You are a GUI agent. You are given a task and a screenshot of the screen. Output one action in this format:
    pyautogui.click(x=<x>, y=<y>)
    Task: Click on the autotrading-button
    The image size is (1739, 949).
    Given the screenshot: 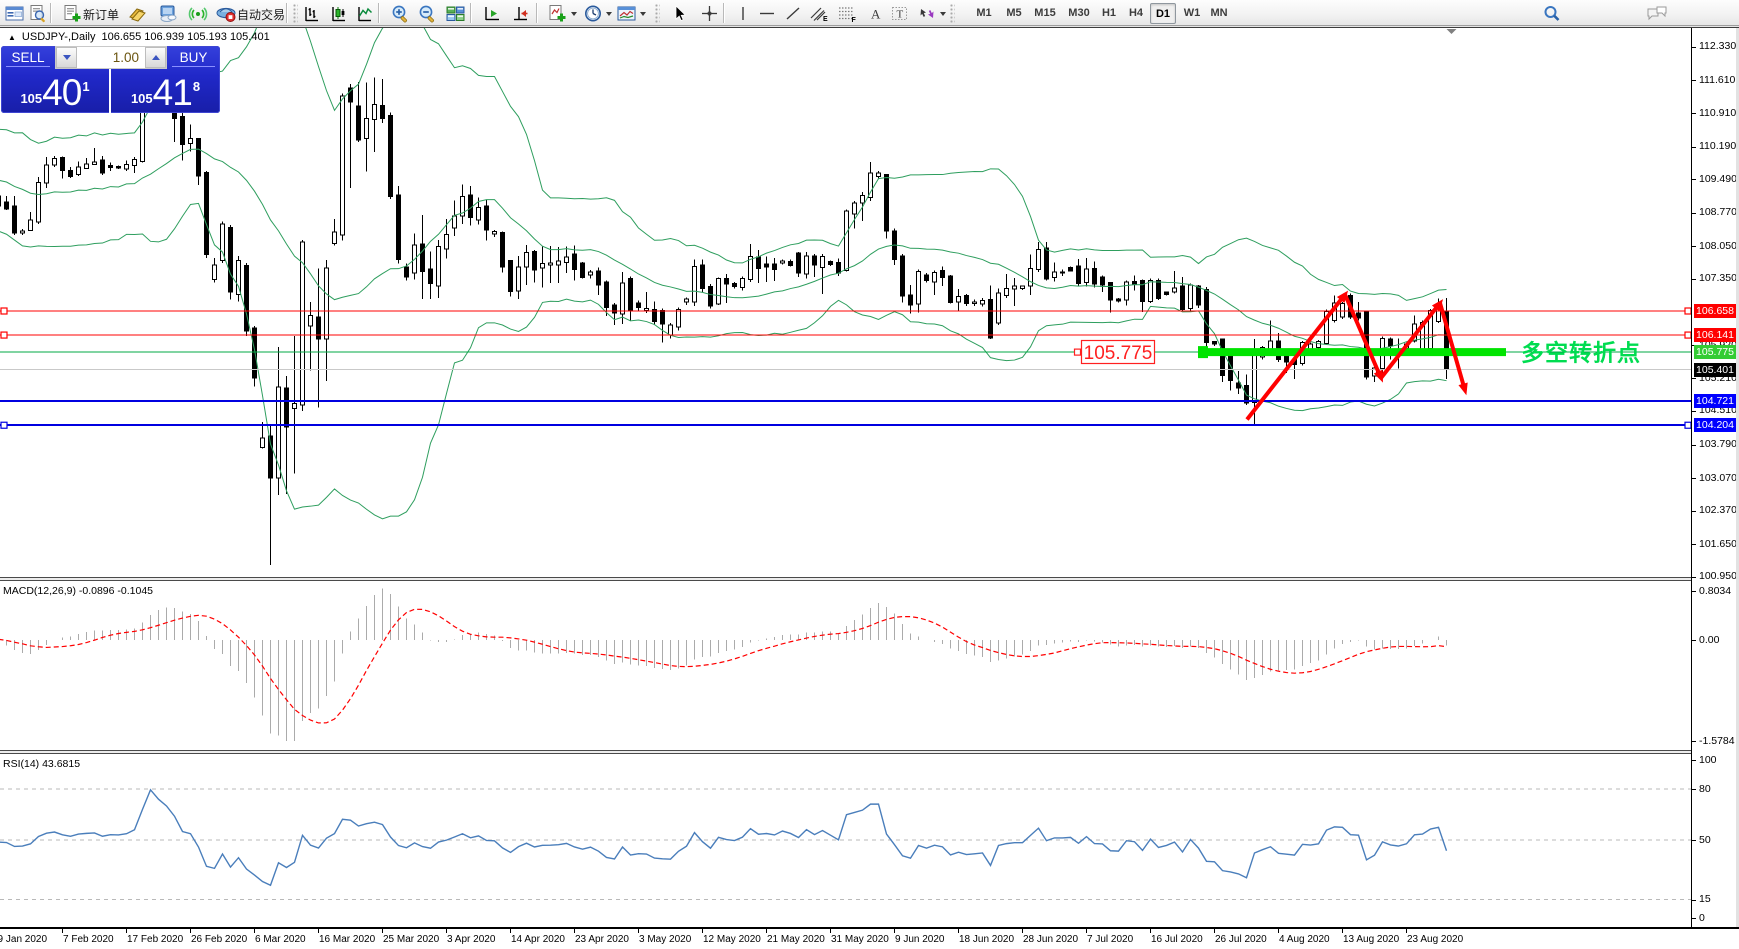 What is the action you would take?
    pyautogui.click(x=226, y=13)
    